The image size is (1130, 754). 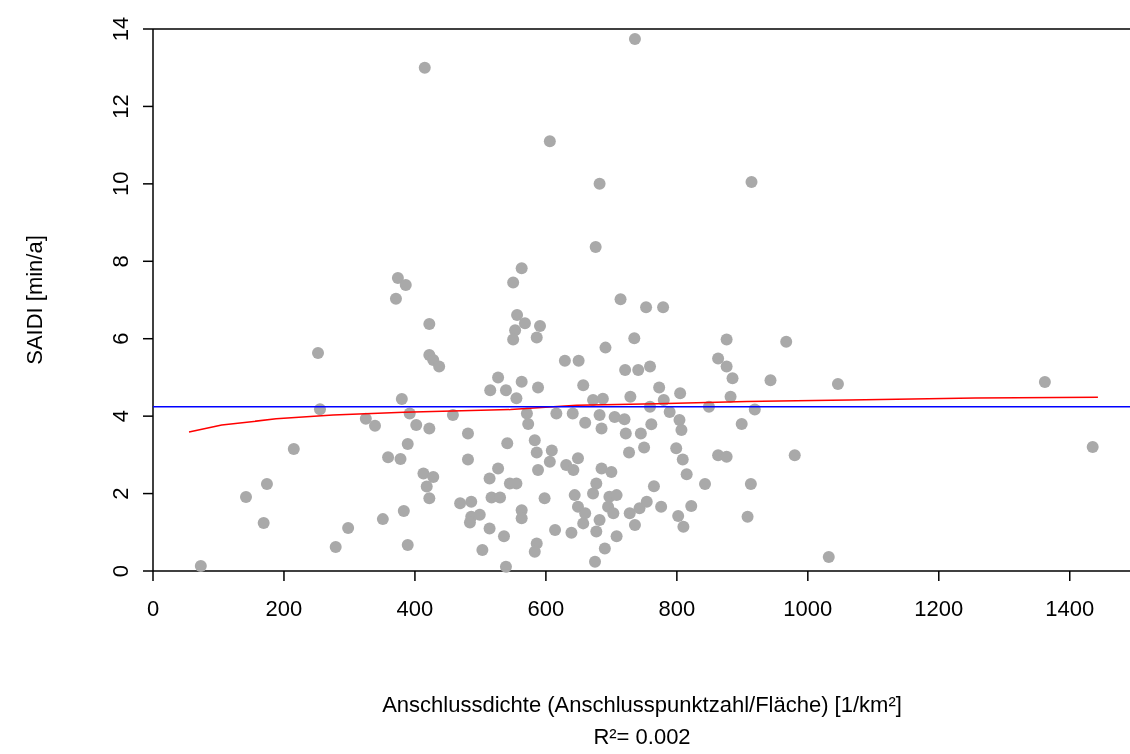 What do you see at coordinates (677, 608) in the screenshot?
I see `x-tick-label: 800` at bounding box center [677, 608].